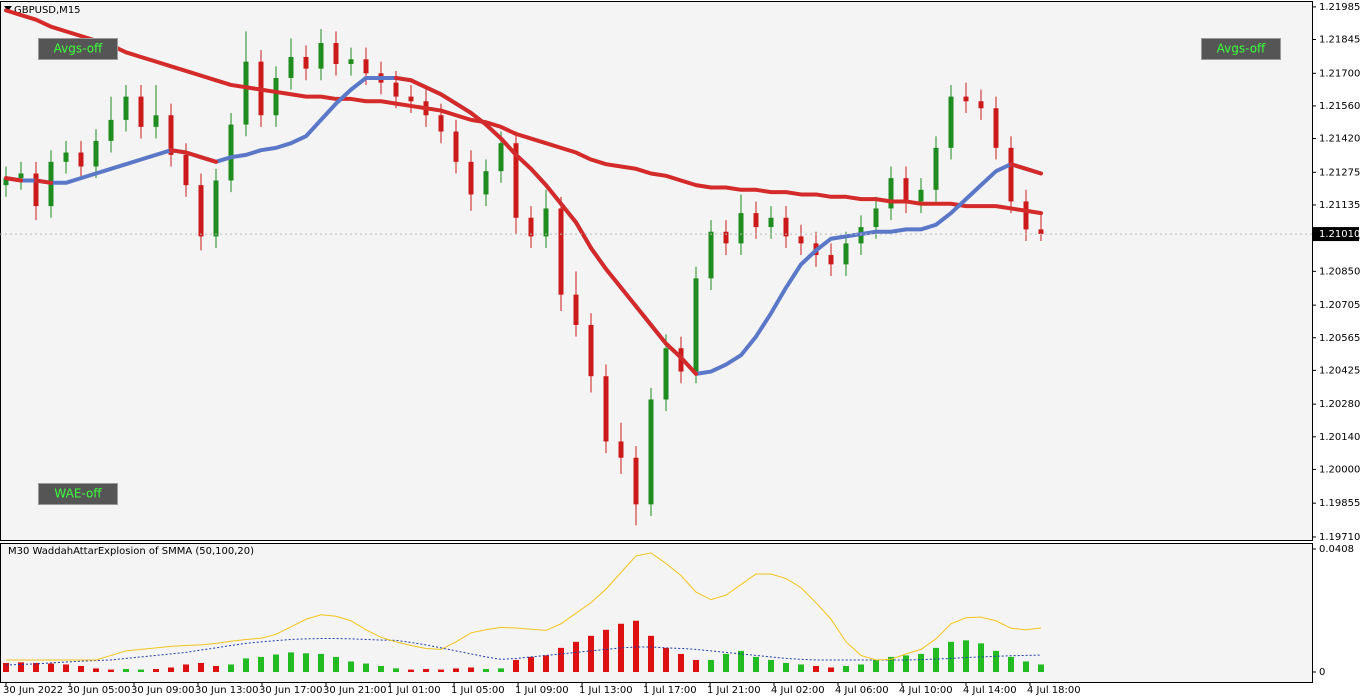 This screenshot has width=1362, height=700. I want to click on x-tick-label: 30 Jun 09:00, so click(163, 690).